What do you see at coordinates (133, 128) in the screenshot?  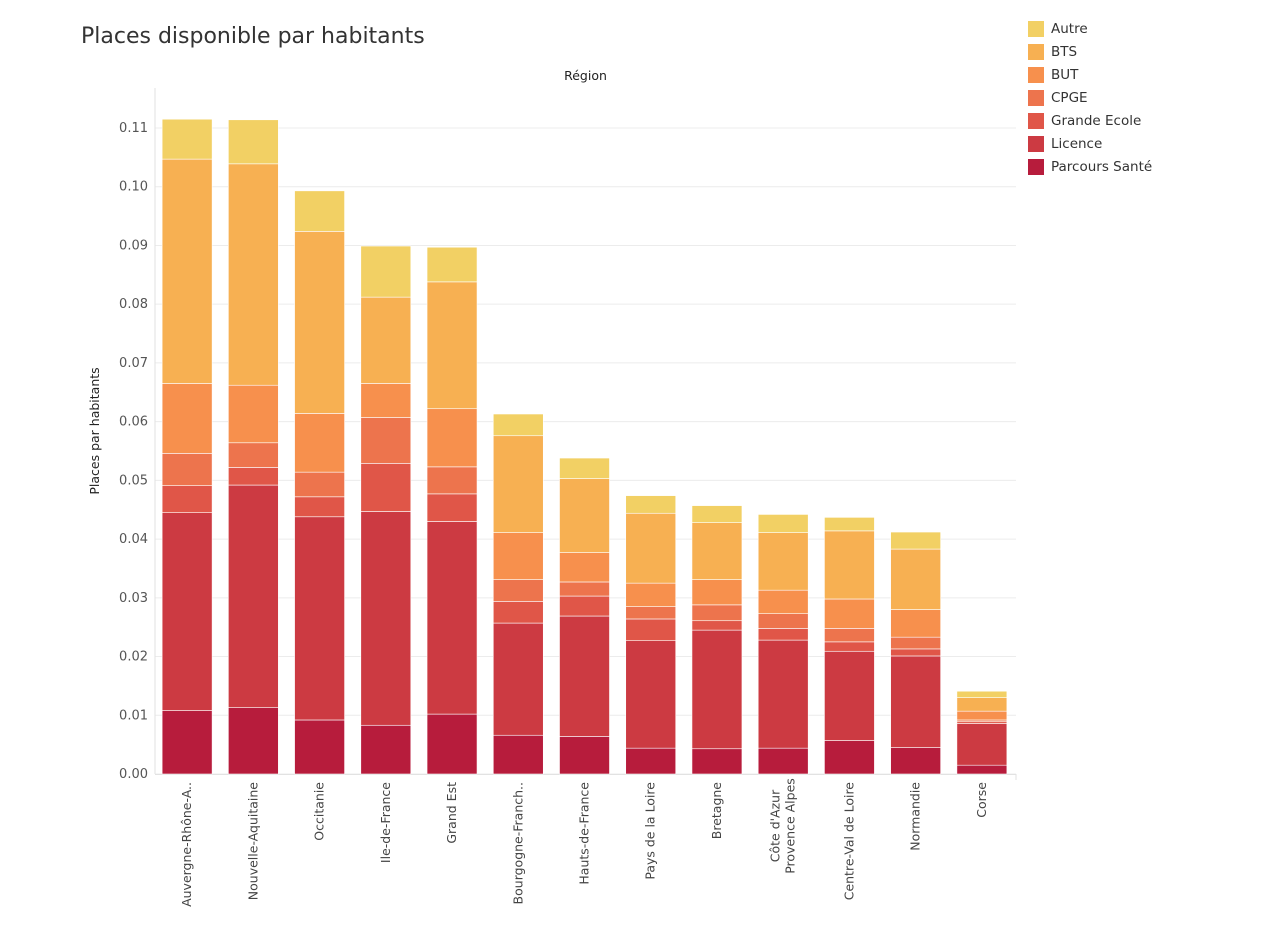 I see `y-tick-label: 0.11` at bounding box center [133, 128].